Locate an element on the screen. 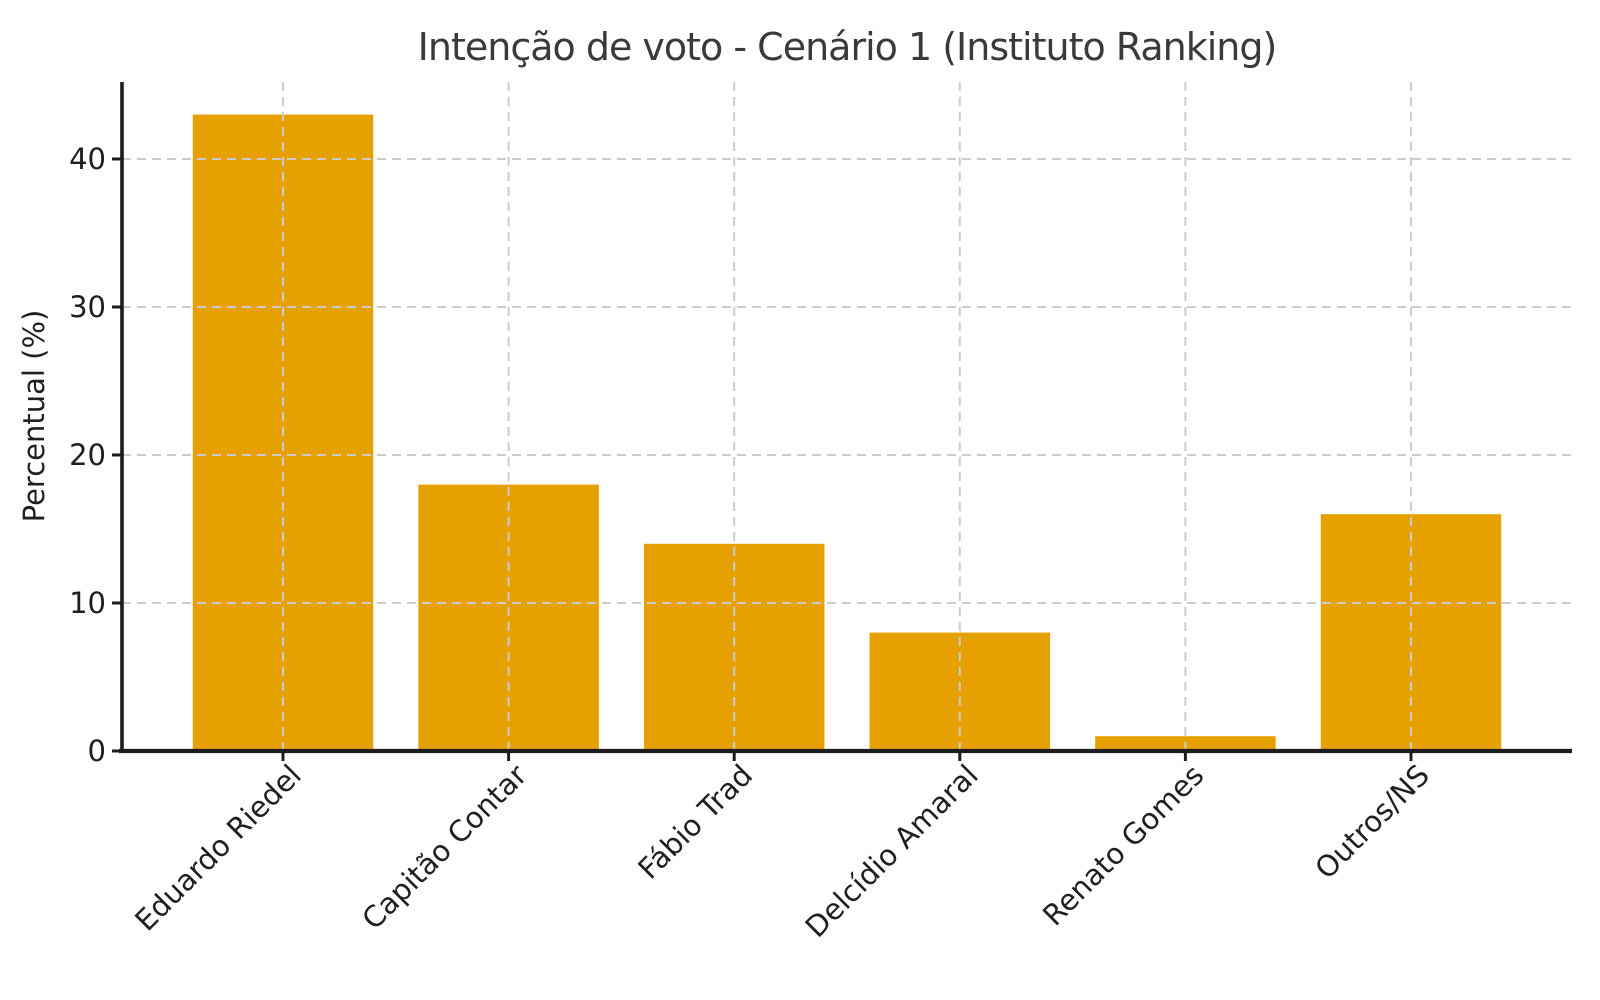 The width and height of the screenshot is (1600, 1000). x-tick-label: Fábio Trad is located at coordinates (695, 822).